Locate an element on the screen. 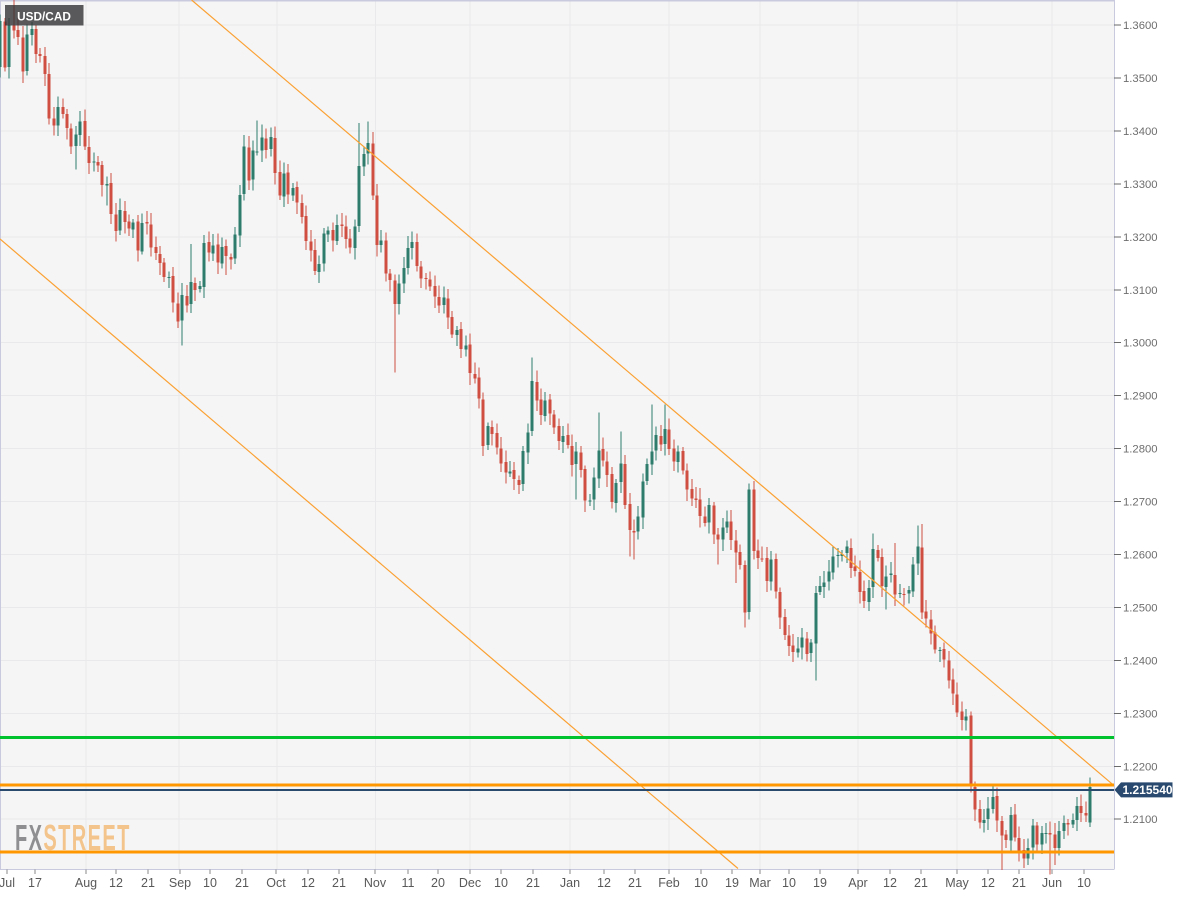 The image size is (1185, 901). svg-text: Apr is located at coordinates (857, 883).